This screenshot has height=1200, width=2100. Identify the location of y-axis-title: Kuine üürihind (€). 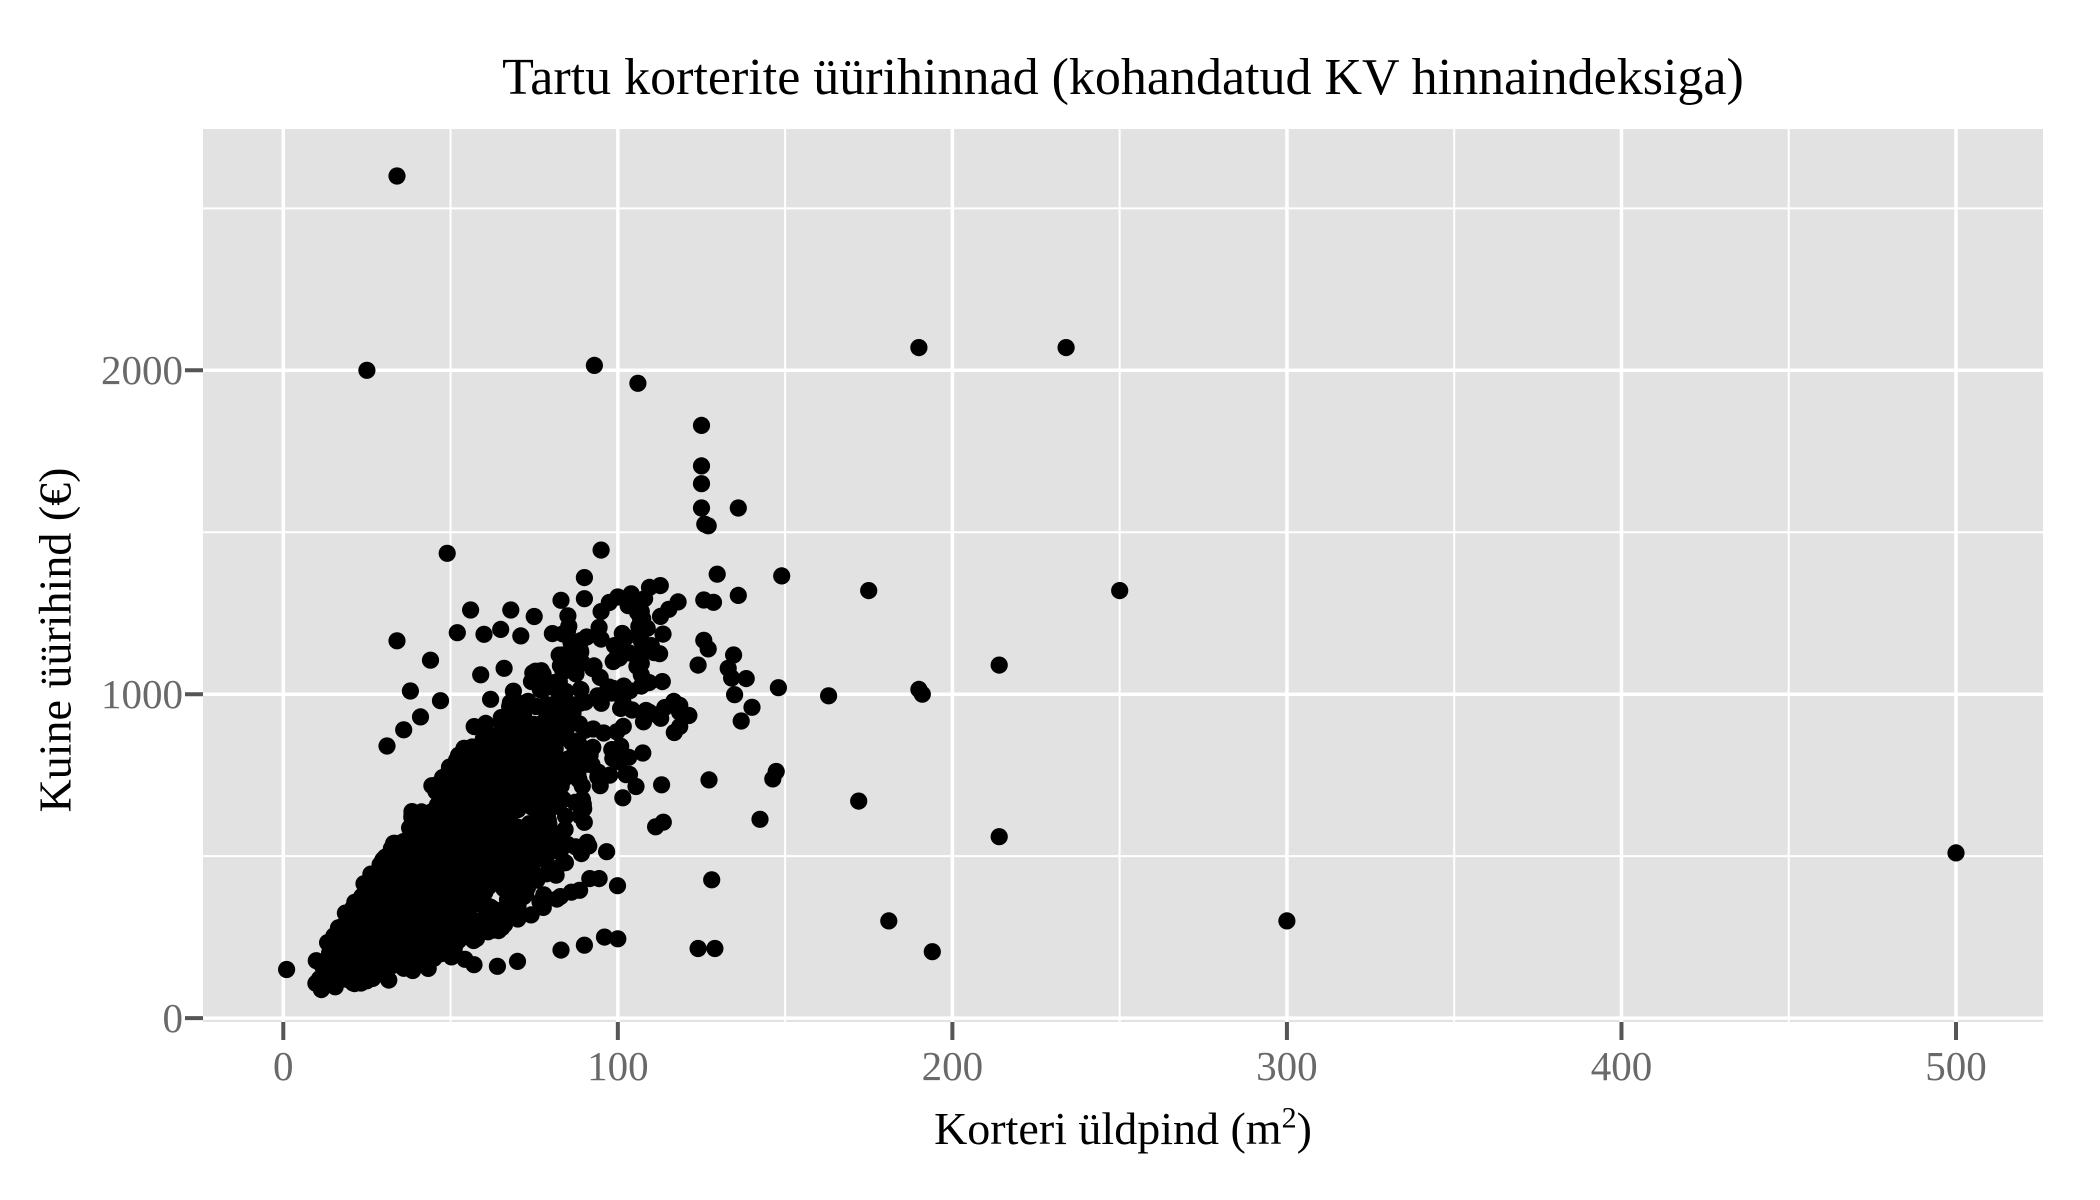
(55, 640).